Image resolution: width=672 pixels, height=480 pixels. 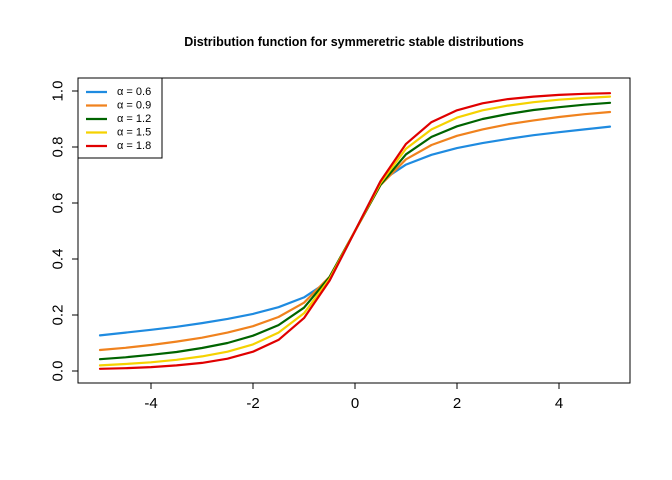 I want to click on legend-label-3: α = 1.5, so click(x=134, y=133).